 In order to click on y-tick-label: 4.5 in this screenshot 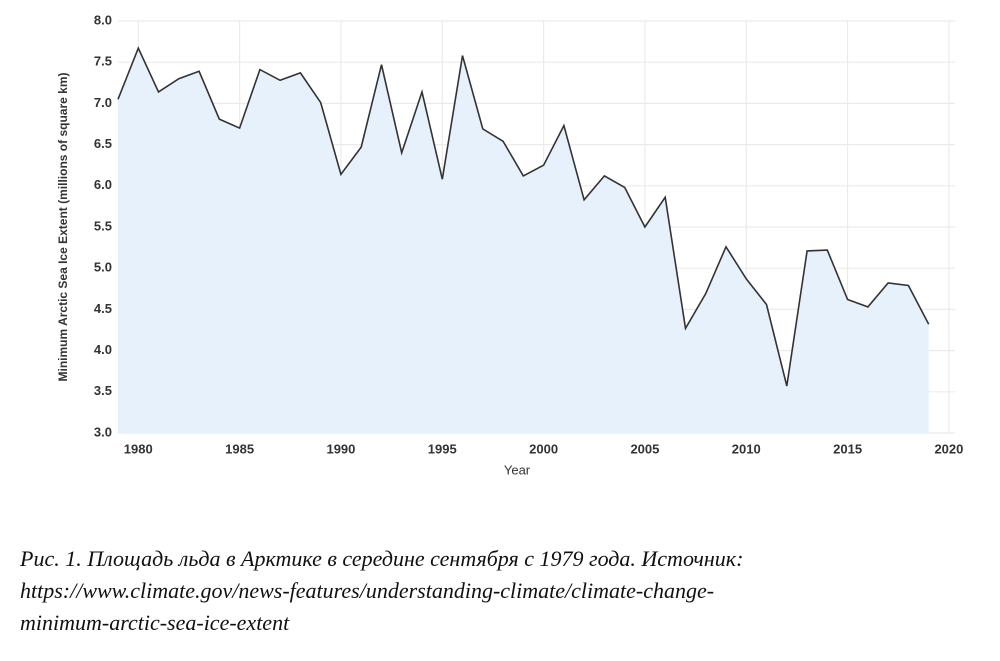, I will do `click(103, 308)`.